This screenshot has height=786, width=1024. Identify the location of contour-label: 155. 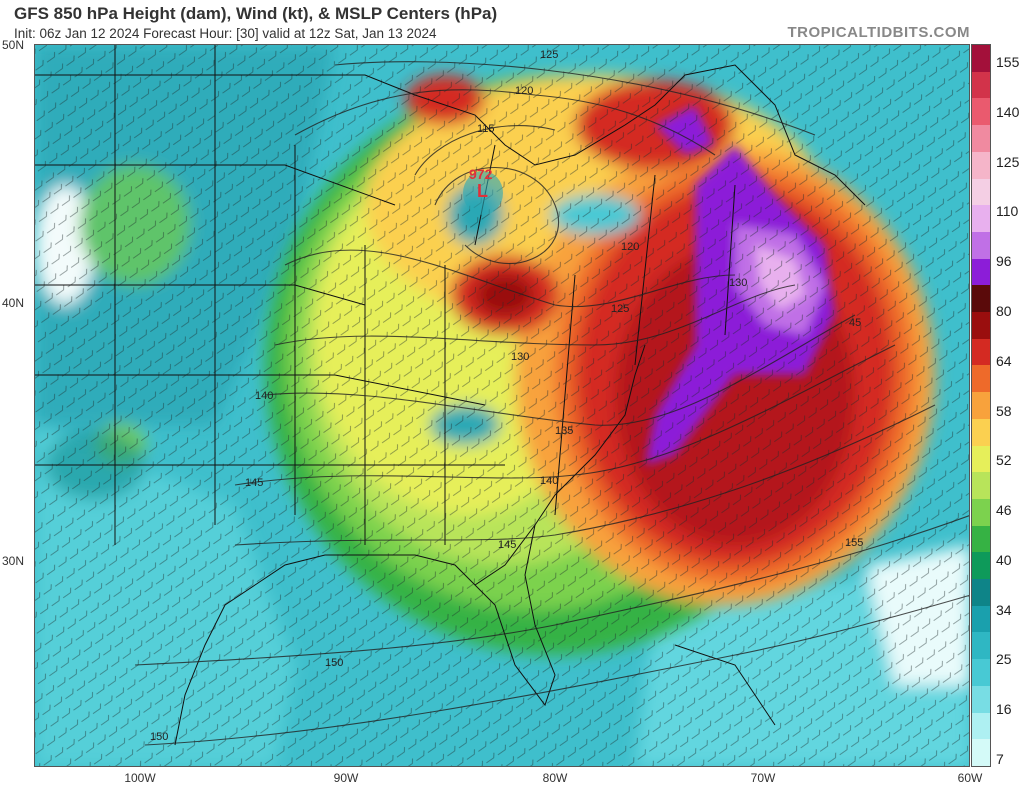
(854, 543).